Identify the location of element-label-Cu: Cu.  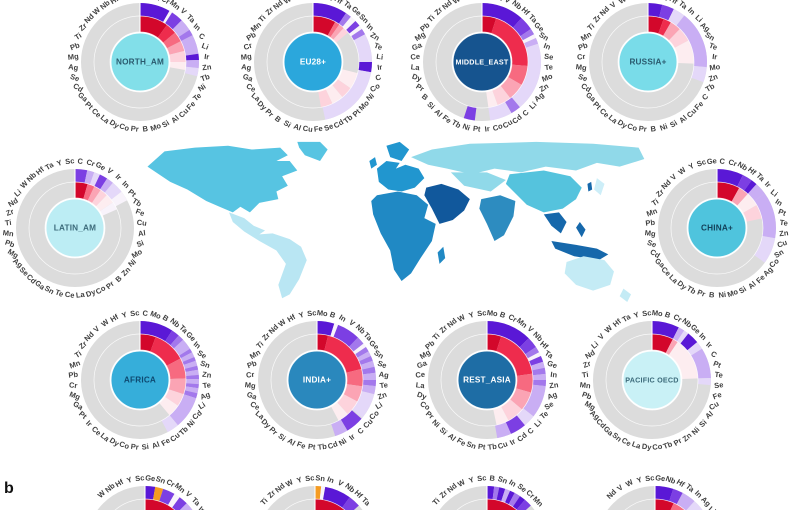
(307, 129).